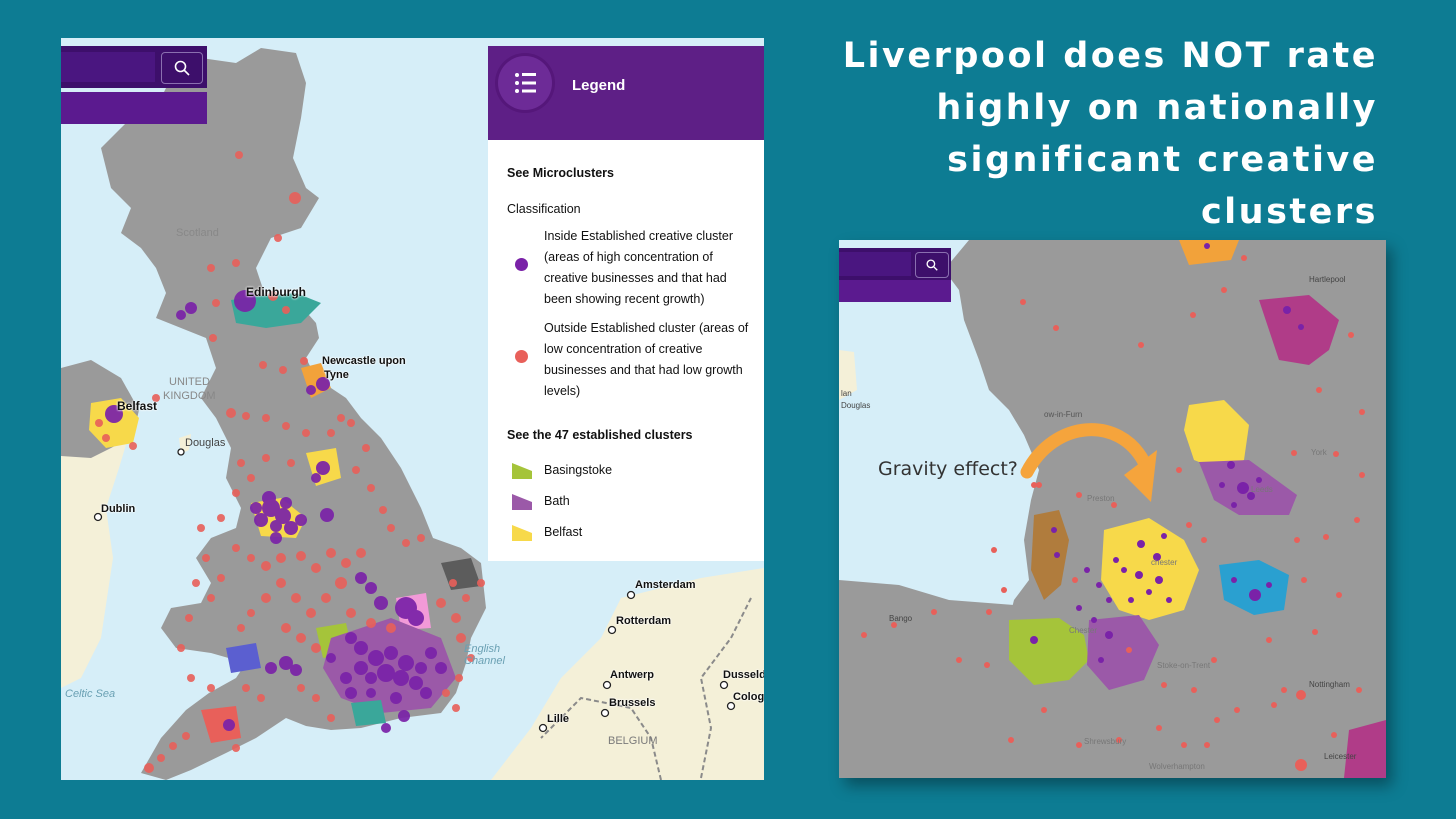 The height and width of the screenshot is (819, 1456). What do you see at coordinates (1184, 665) in the screenshot?
I see `label-stoke: Stoke-on-Trent` at bounding box center [1184, 665].